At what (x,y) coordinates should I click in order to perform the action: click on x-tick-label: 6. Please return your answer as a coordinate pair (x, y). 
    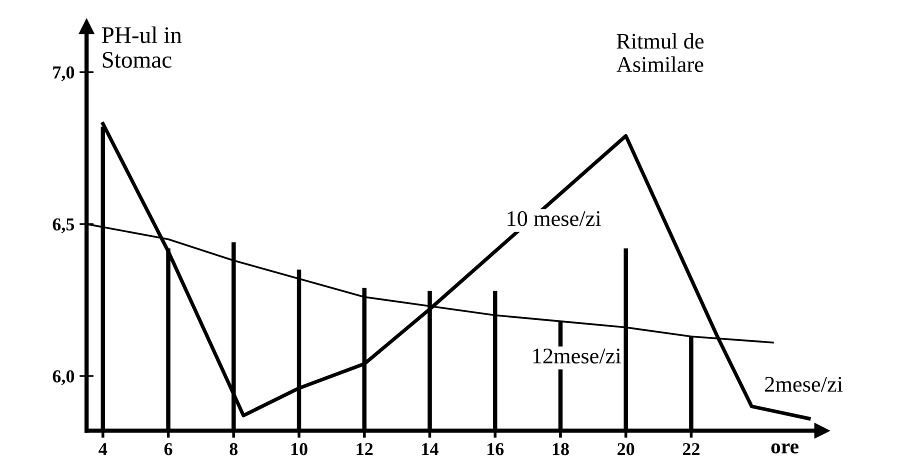
    Looking at the image, I should click on (168, 449).